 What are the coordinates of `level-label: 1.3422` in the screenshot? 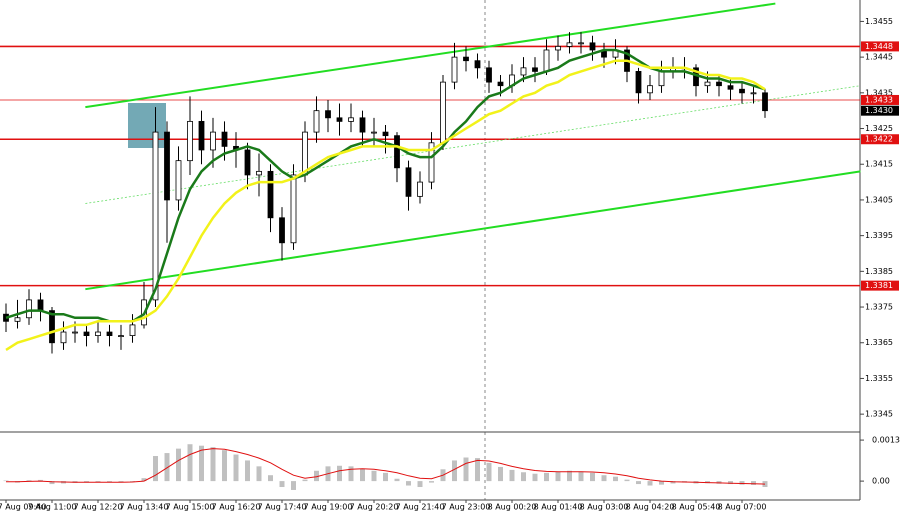 It's located at (879, 139).